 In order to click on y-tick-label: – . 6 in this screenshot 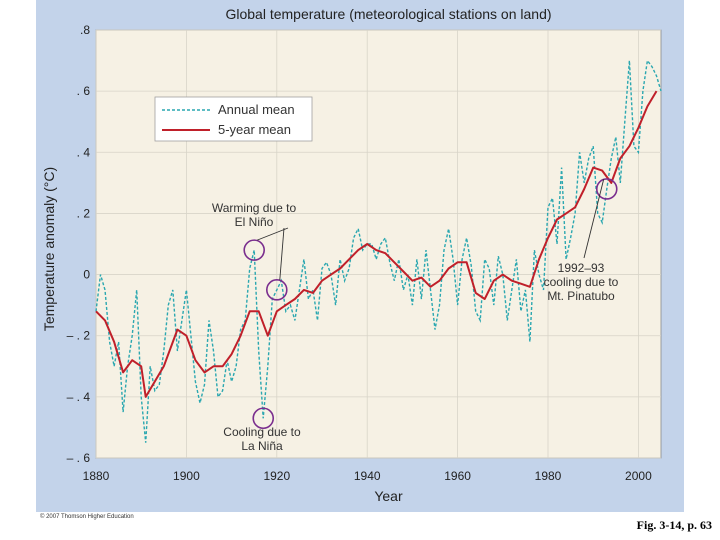, I will do `click(79, 458)`.